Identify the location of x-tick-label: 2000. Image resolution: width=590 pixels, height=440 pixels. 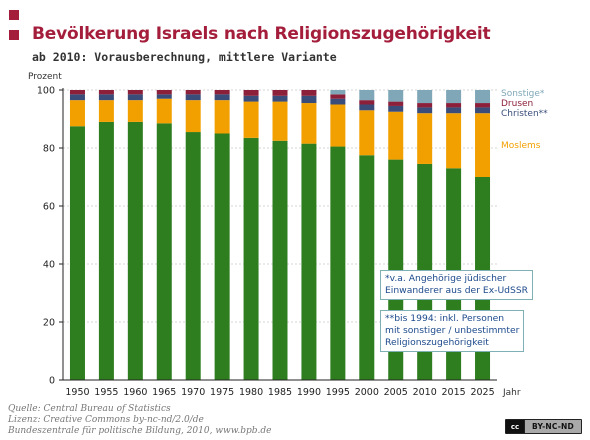
(367, 392).